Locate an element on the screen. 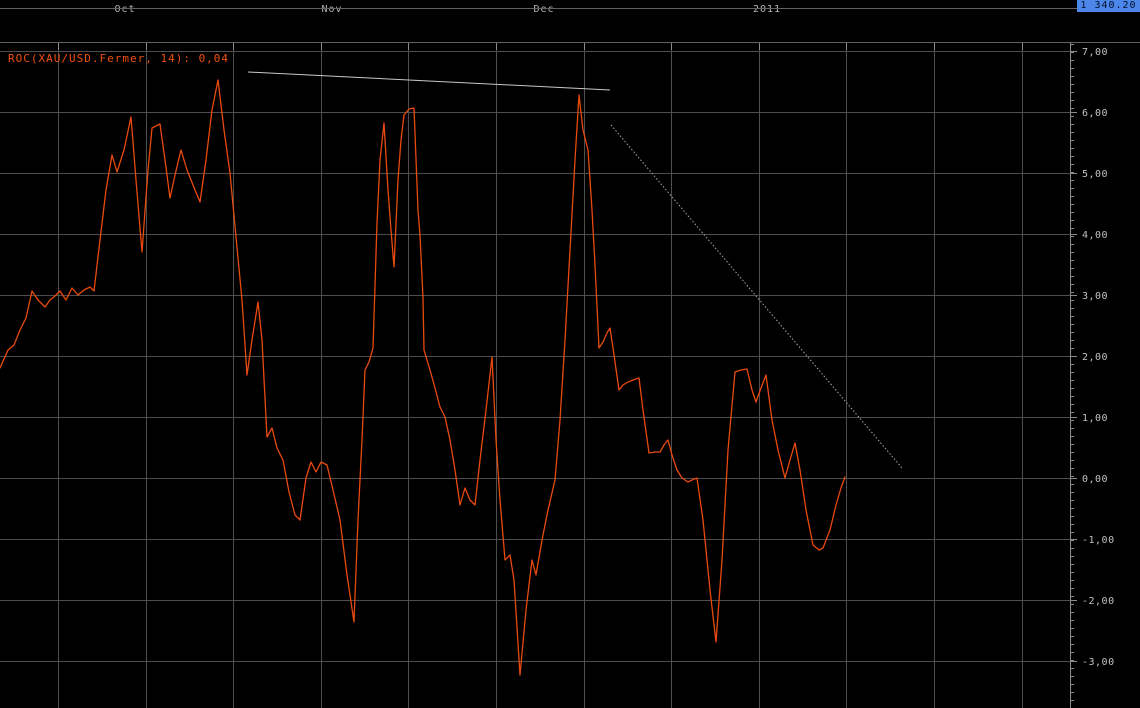 The height and width of the screenshot is (708, 1140). month-label: Nov is located at coordinates (331, 9).